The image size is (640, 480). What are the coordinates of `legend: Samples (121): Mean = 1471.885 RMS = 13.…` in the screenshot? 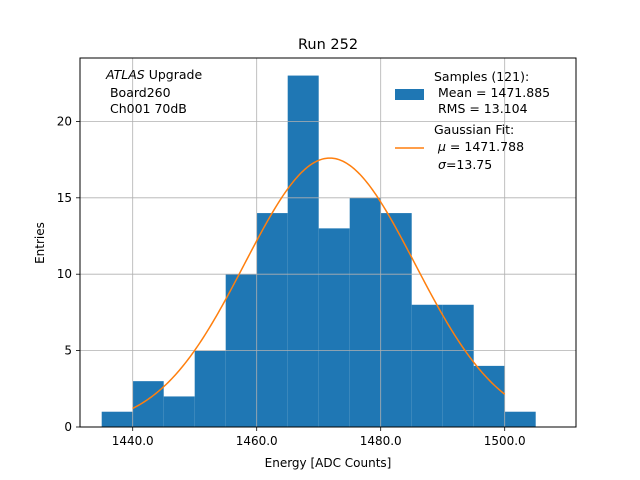 It's located at (472, 120).